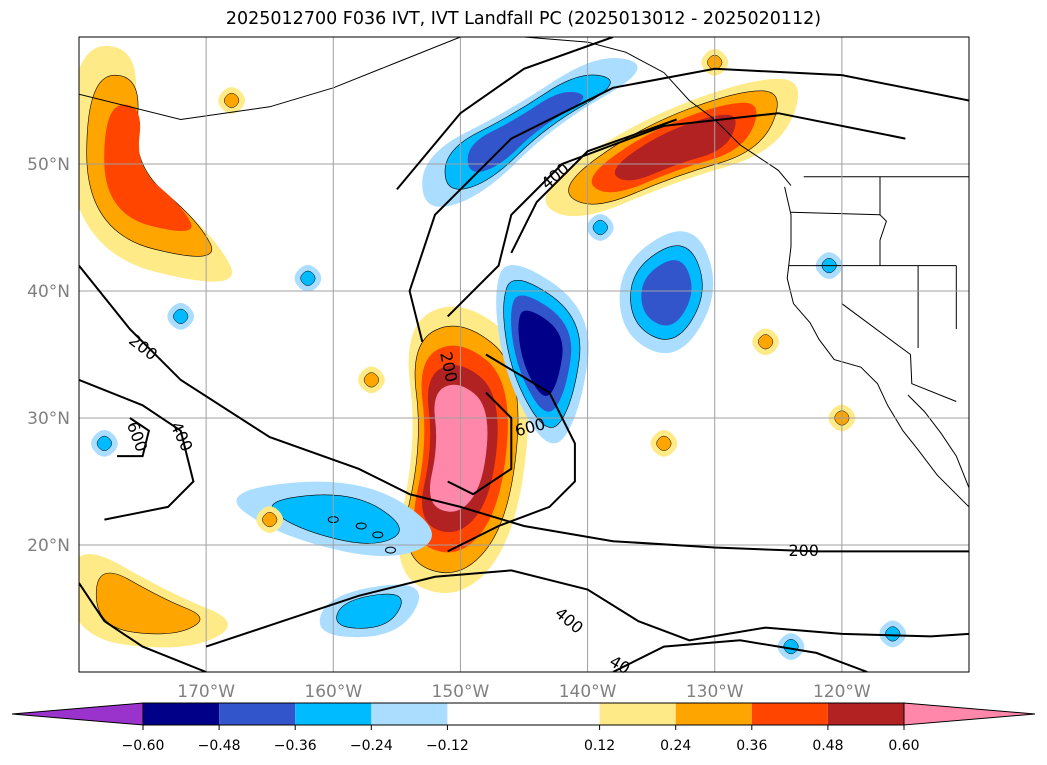  What do you see at coordinates (48, 355) in the screenshot?
I see `y-axis: 20°N 30°N 40°N 50°N` at bounding box center [48, 355].